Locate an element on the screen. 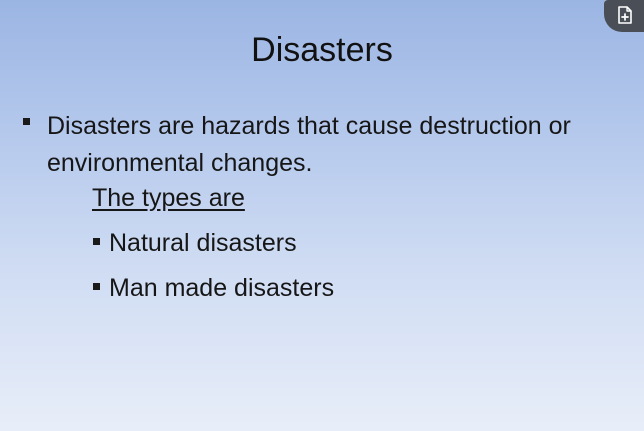 This screenshot has width=644, height=431. types-heading: The types are is located at coordinates (168, 198).